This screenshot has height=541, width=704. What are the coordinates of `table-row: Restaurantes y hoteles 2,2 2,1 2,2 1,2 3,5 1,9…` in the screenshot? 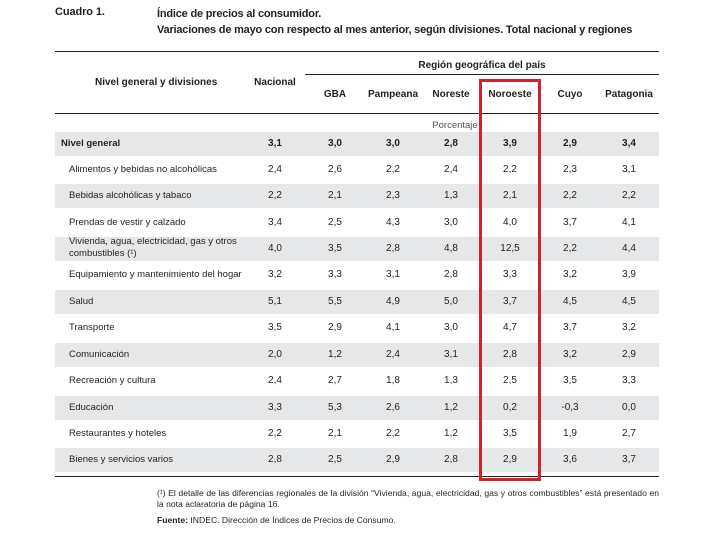 It's located at (357, 434).